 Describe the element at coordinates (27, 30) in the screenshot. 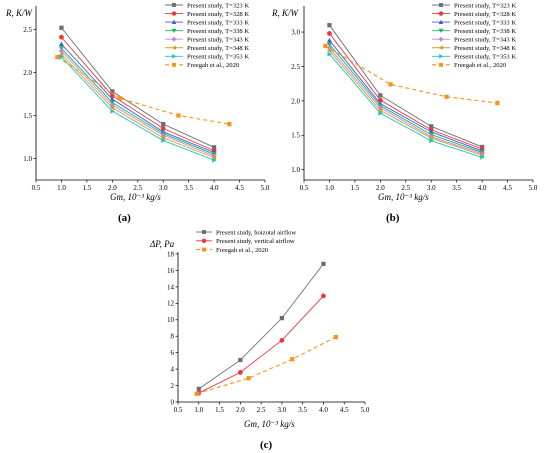

I see `y-tick-label: 2.5` at that location.